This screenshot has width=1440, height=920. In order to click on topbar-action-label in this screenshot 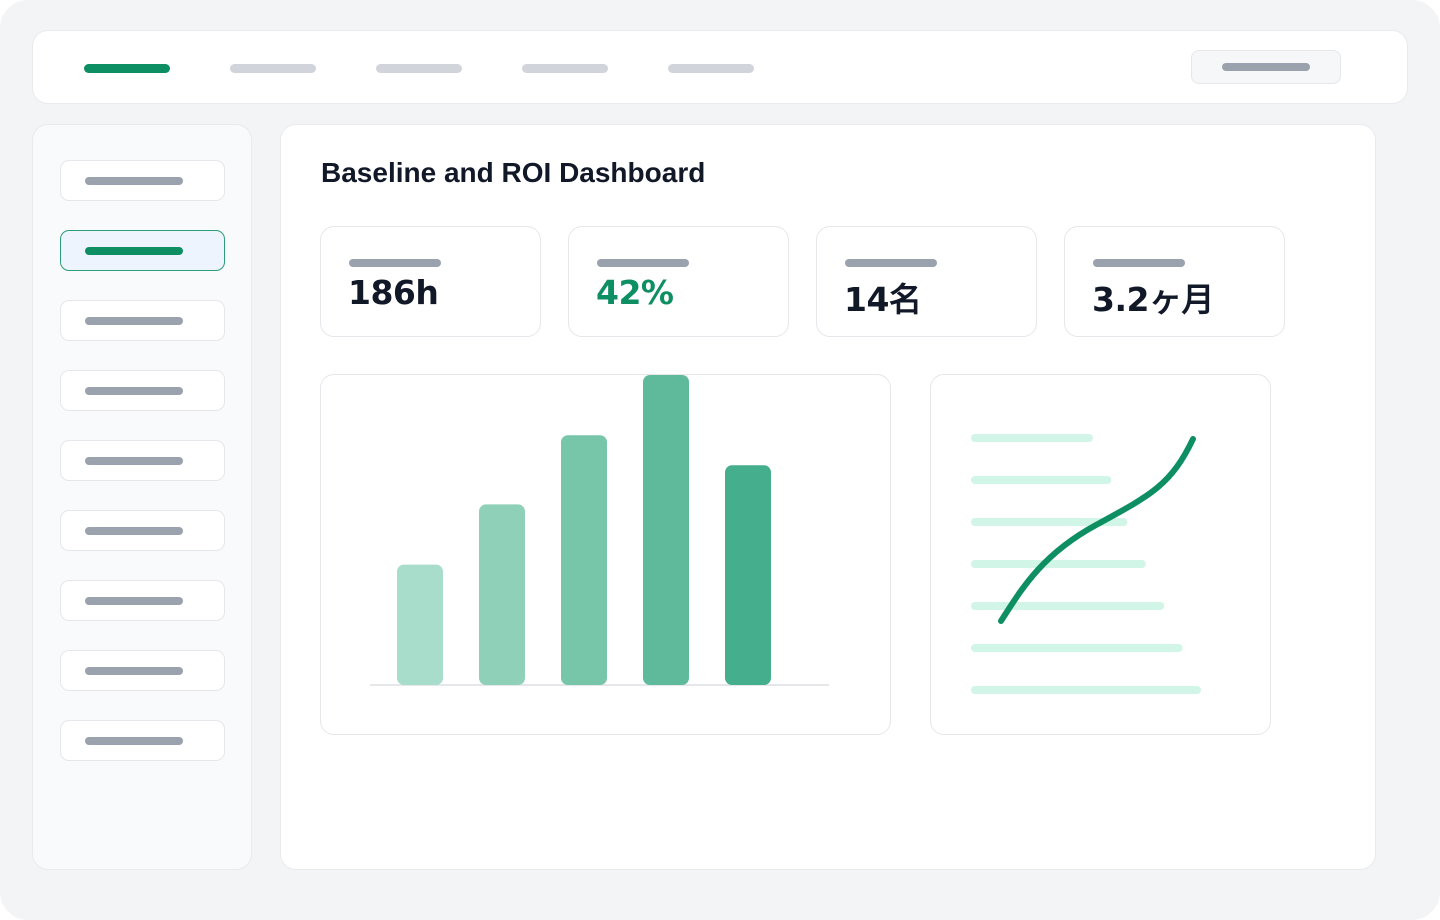, I will do `click(1266, 67)`.